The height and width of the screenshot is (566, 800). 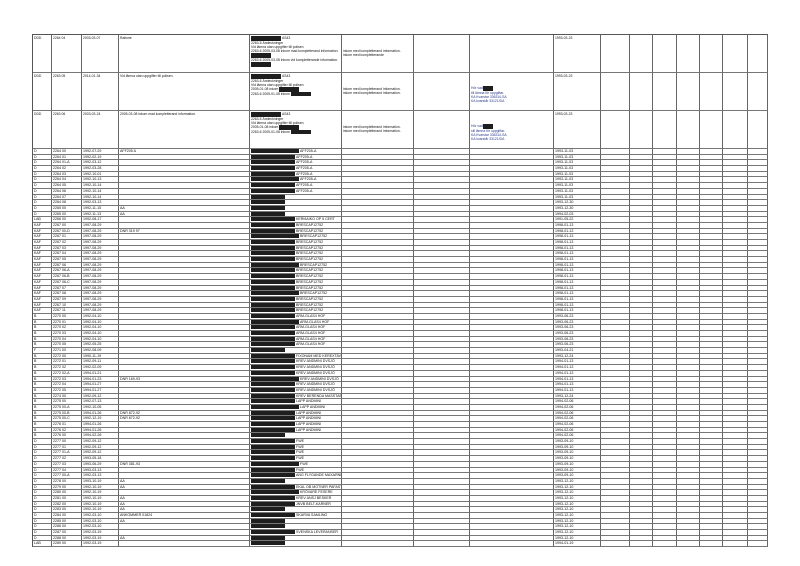 What do you see at coordinates (311, 338) in the screenshot?
I see `record-description: ARM-GLAS4 HOF` at bounding box center [311, 338].